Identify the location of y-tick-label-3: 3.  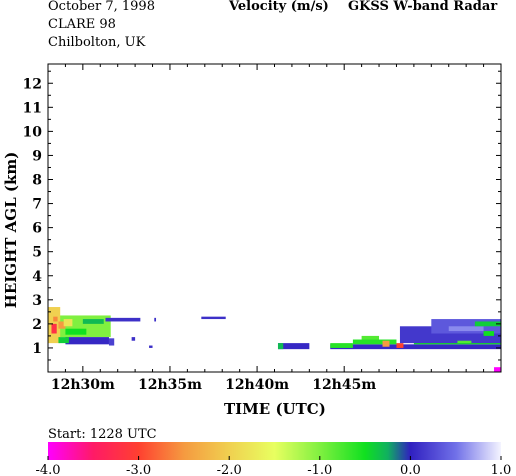
(37, 301).